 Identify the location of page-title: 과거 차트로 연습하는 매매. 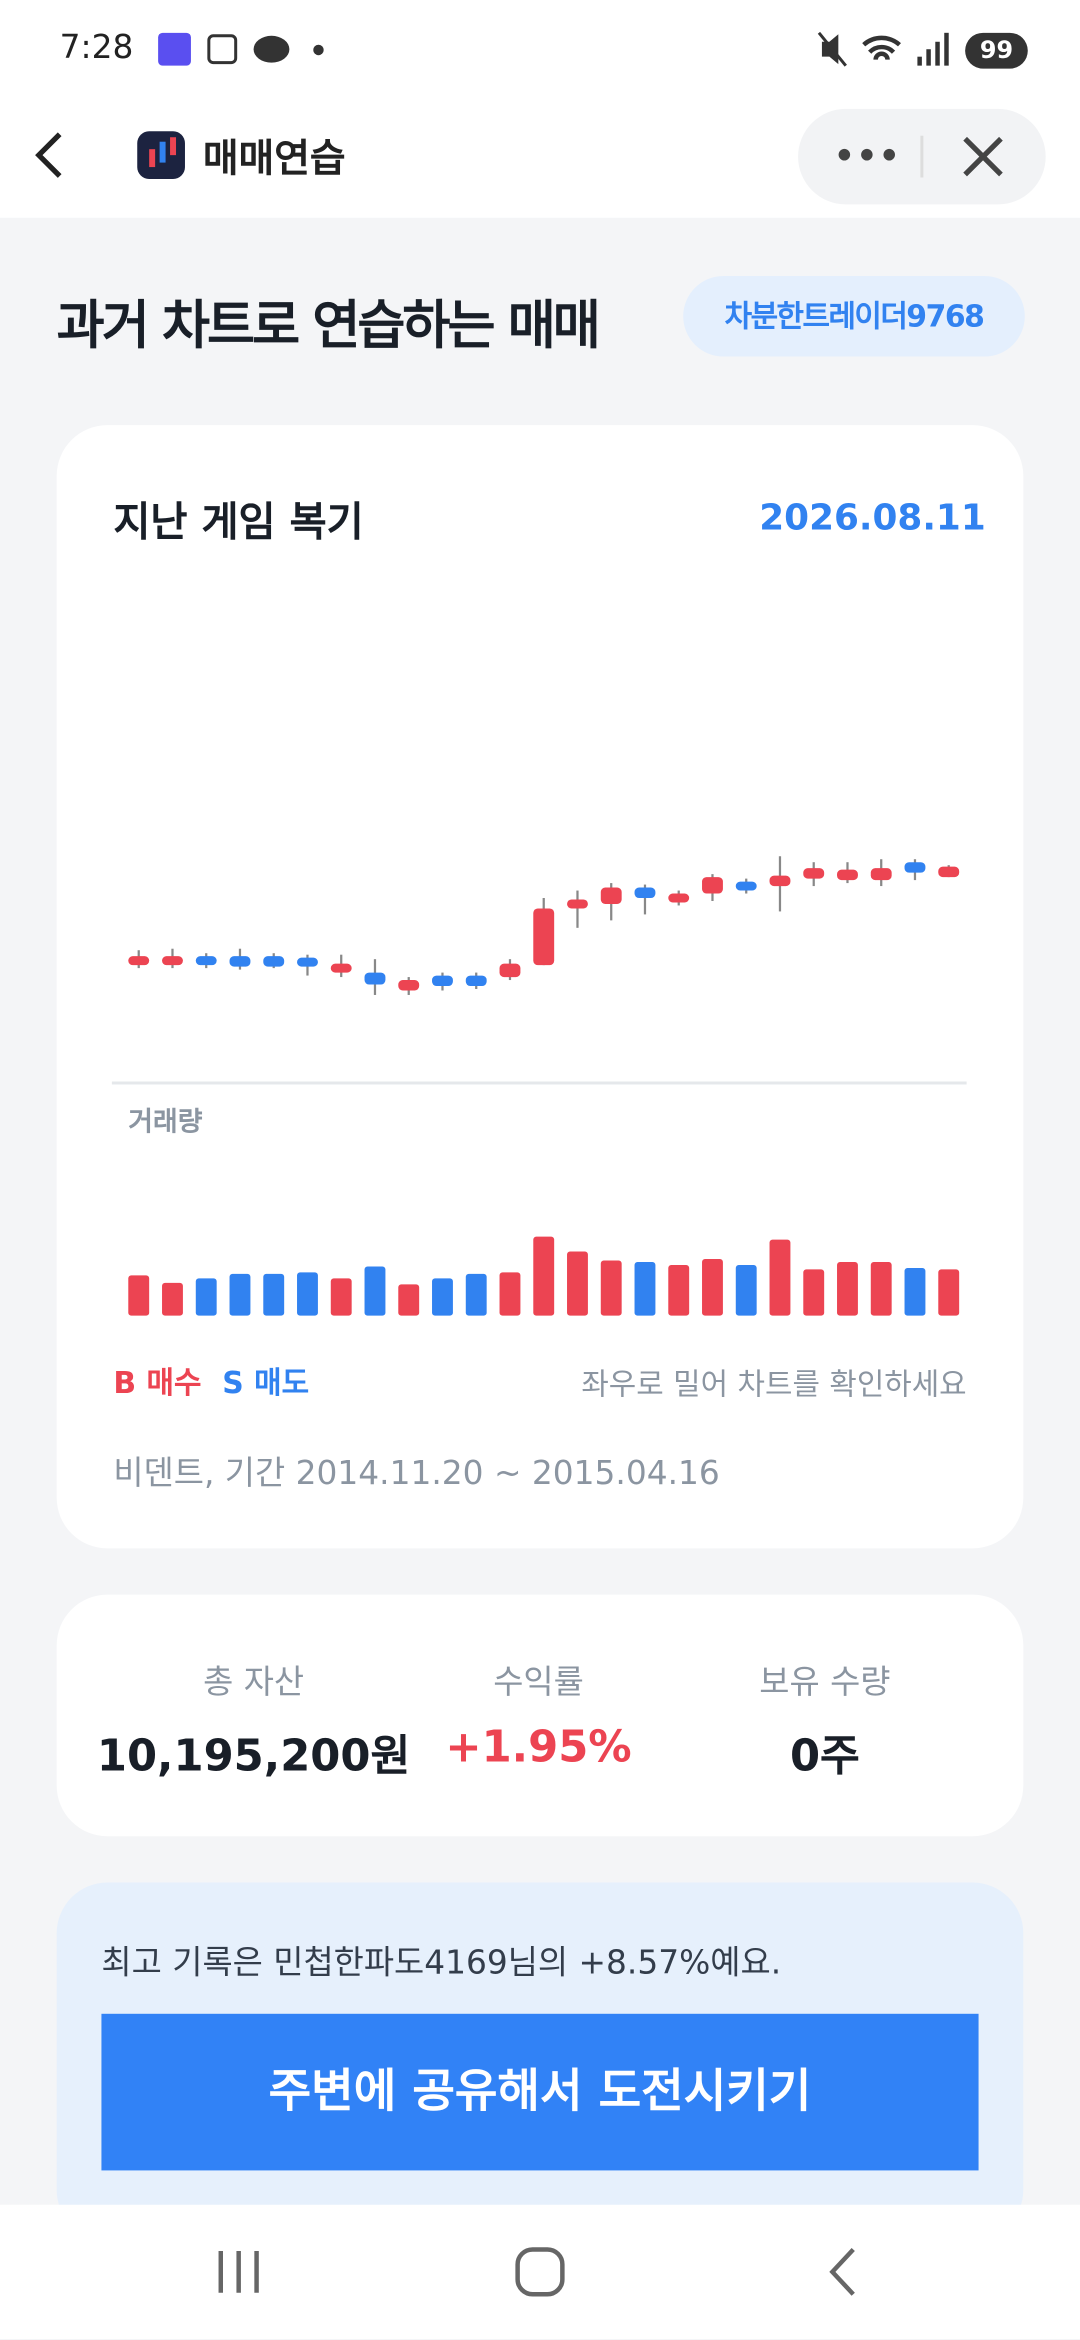
(328, 326).